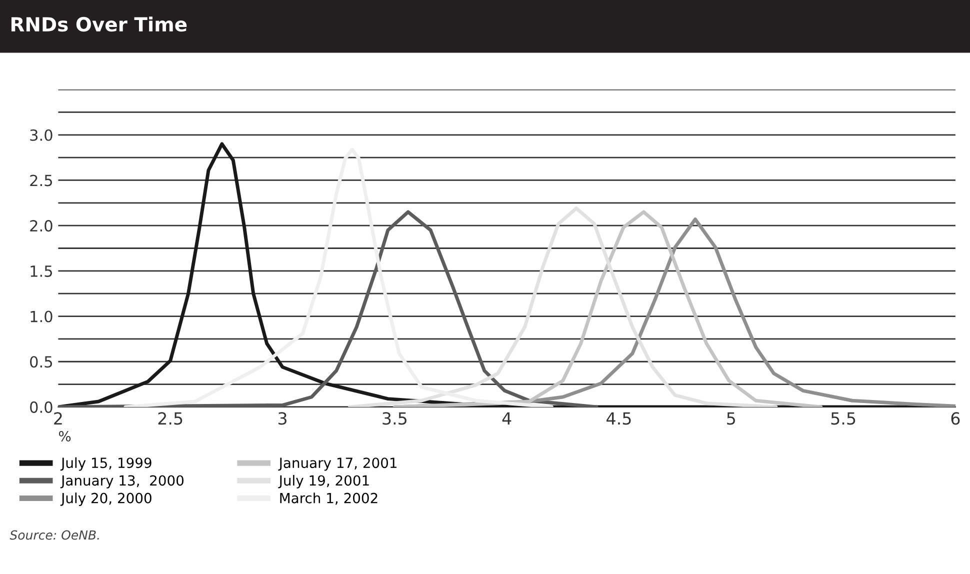  What do you see at coordinates (843, 418) in the screenshot?
I see `x-tick-label: 5.5` at bounding box center [843, 418].